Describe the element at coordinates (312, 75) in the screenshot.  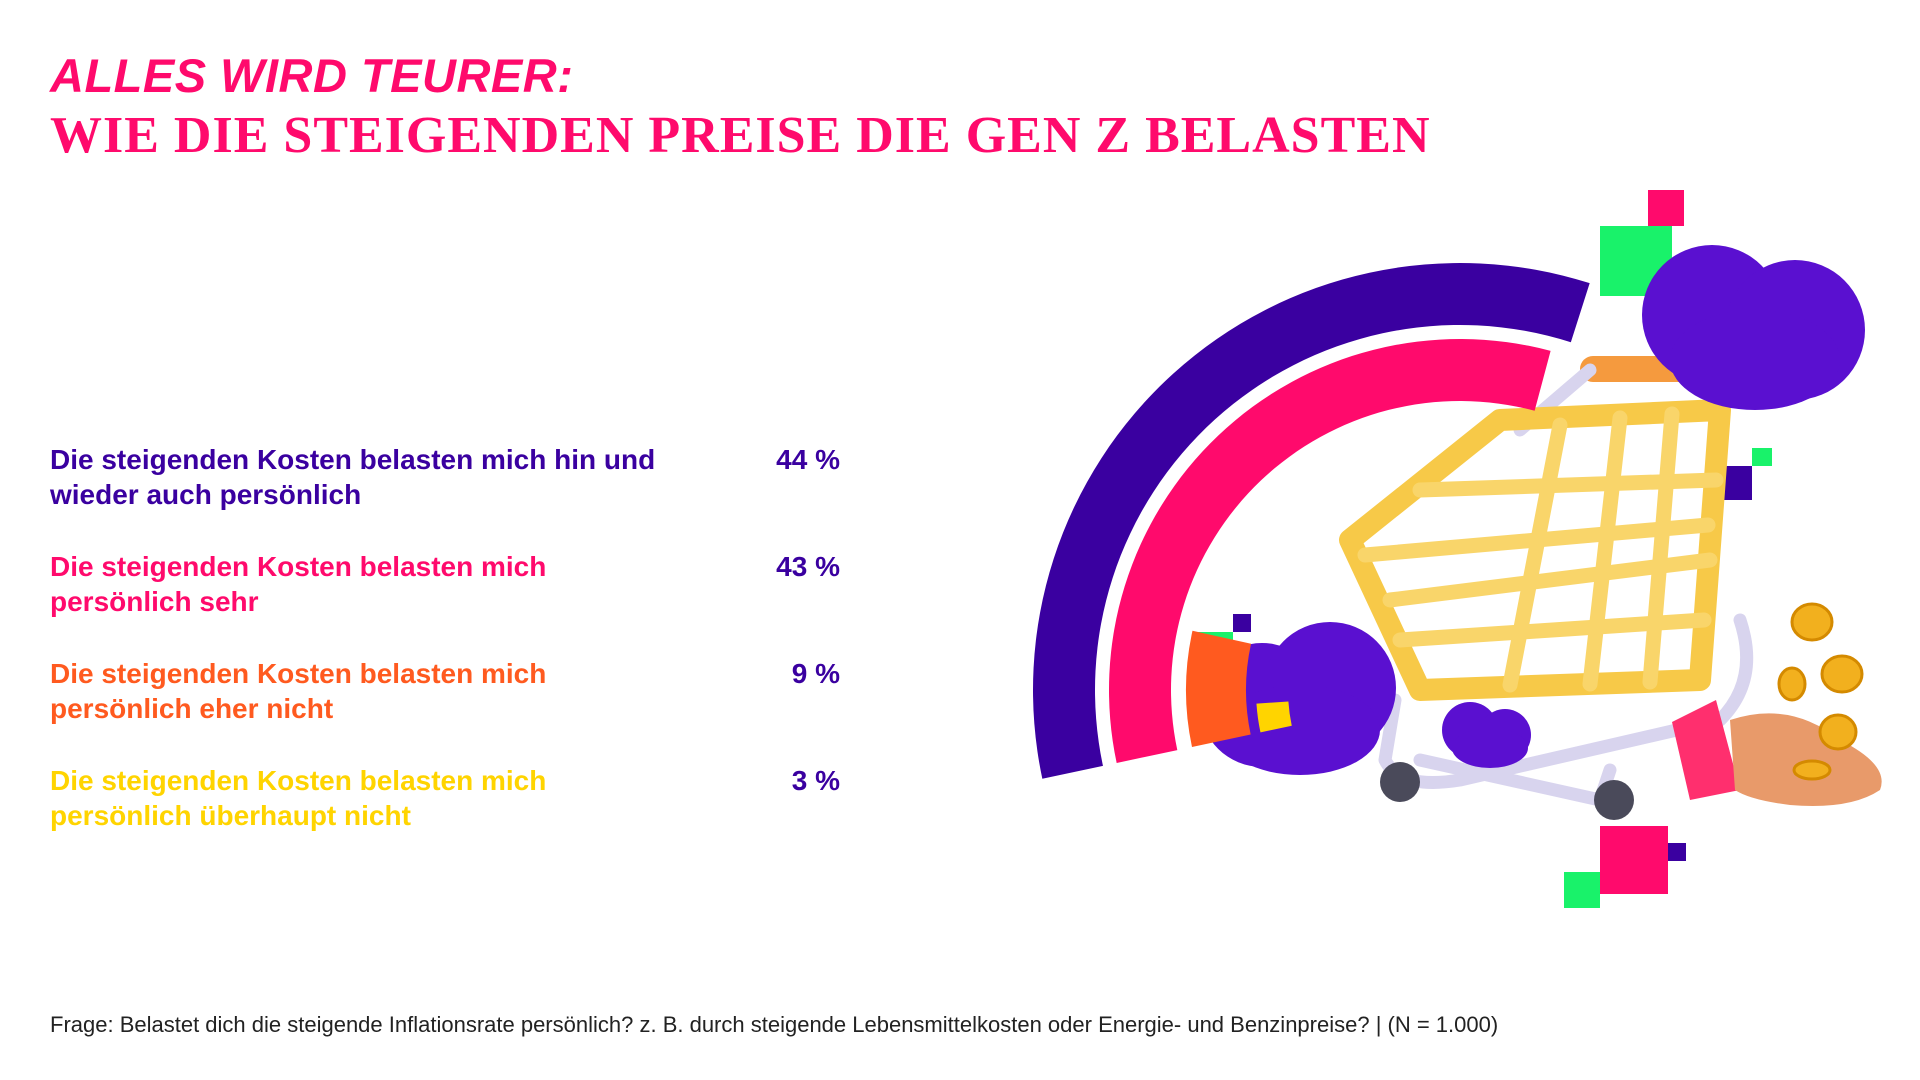
I see `chart-title: ALLES WIRD TEURER:` at that location.